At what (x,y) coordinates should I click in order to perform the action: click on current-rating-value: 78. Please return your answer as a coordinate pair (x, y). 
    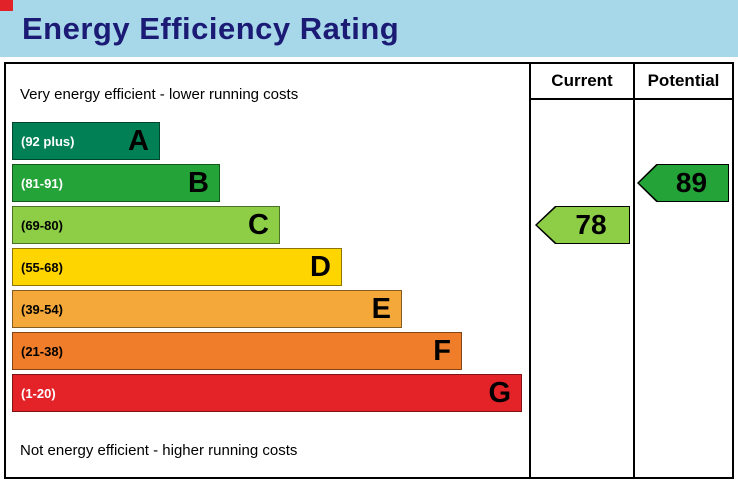
    Looking at the image, I should click on (591, 224).